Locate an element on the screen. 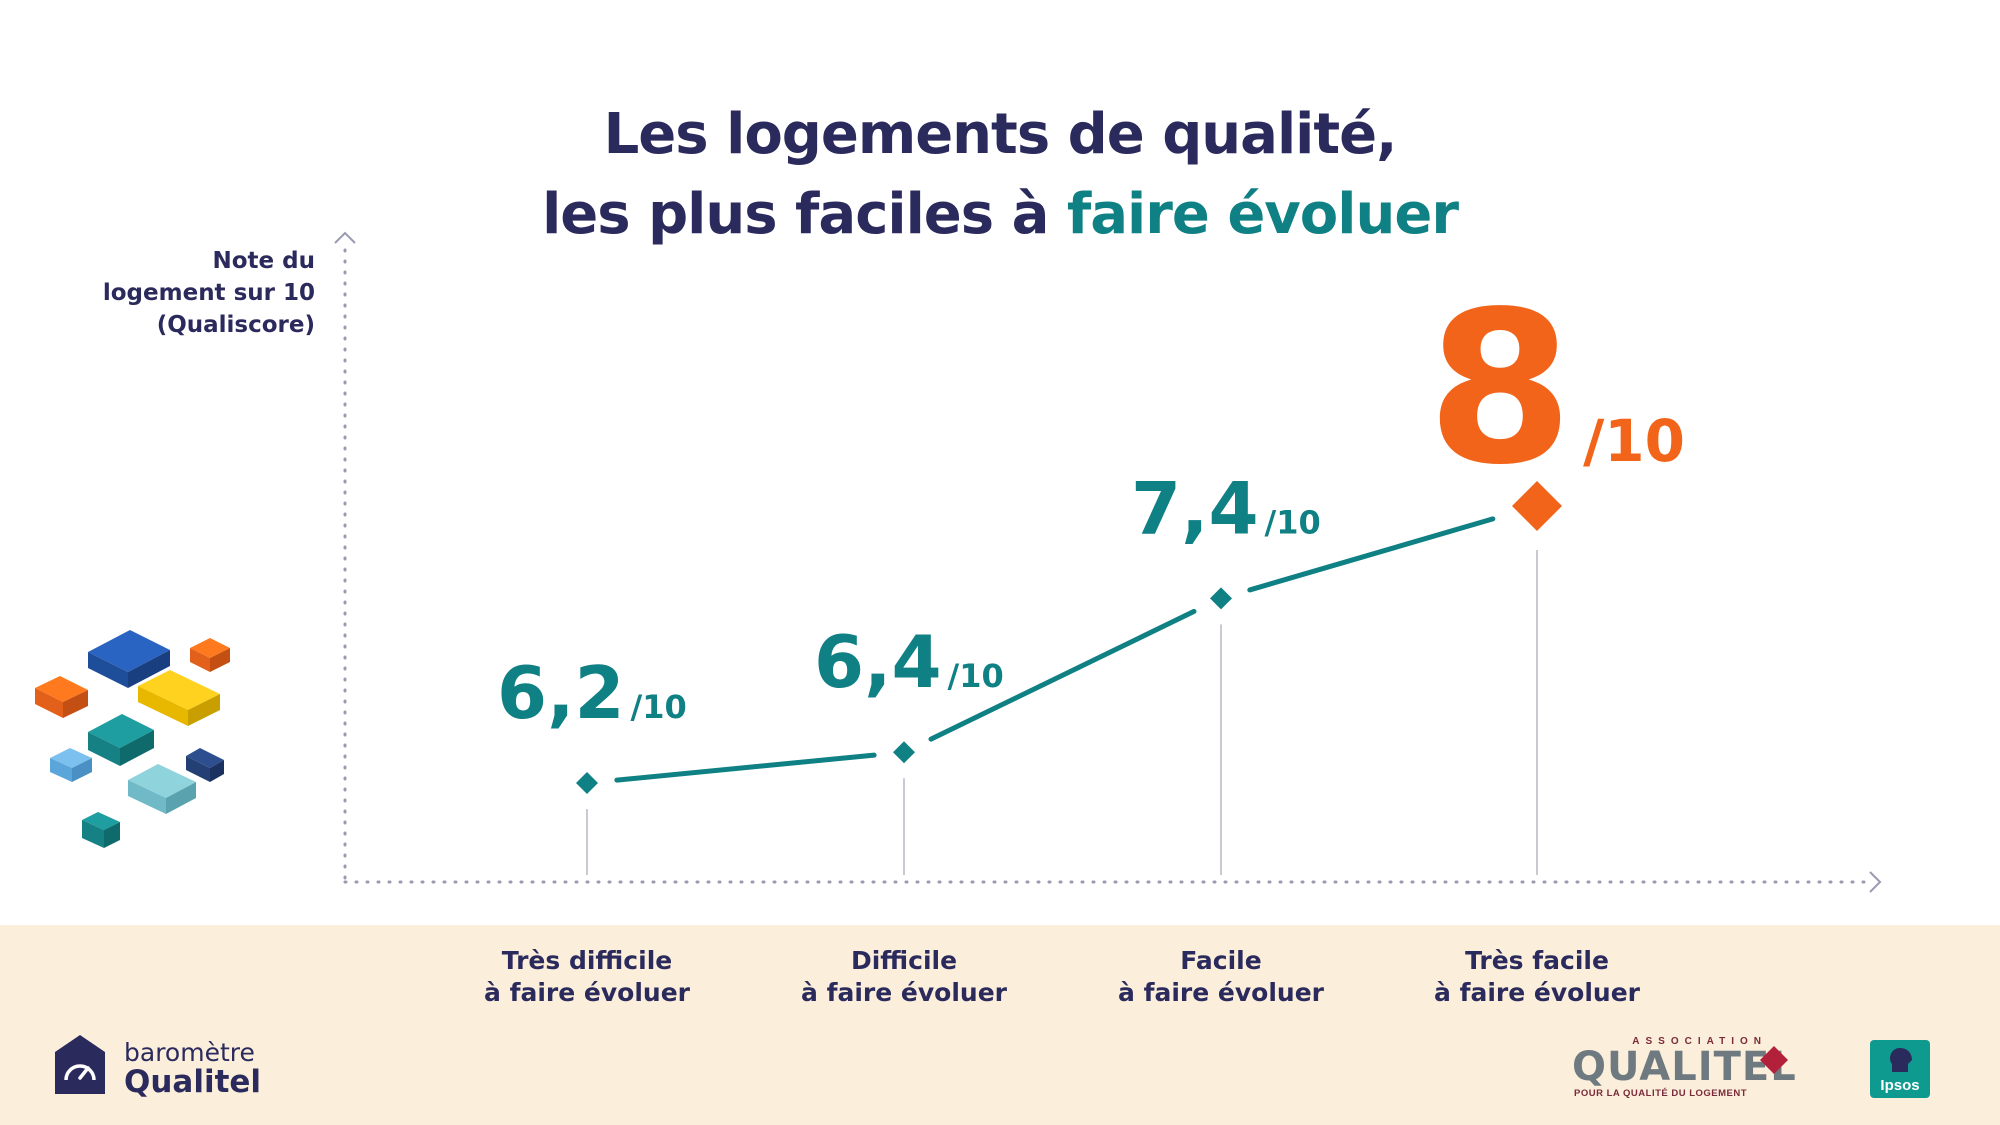 This screenshot has width=2000, height=1125. qualitel-name: QUALITEL is located at coordinates (1684, 1067).